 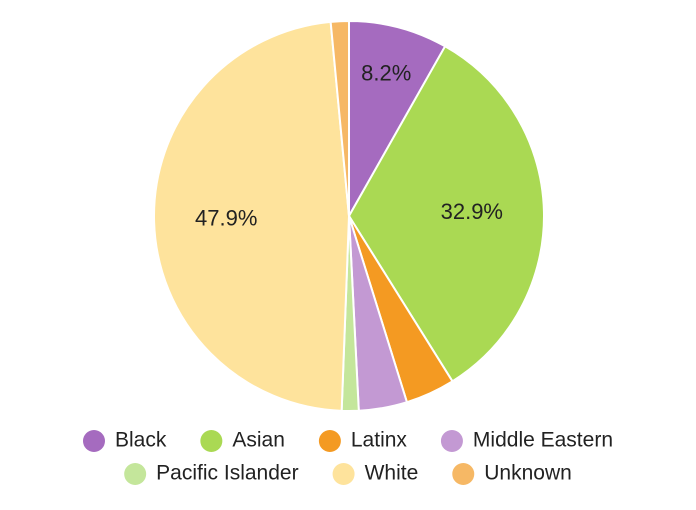 I want to click on legend-item: Pacific Islander, so click(x=211, y=473).